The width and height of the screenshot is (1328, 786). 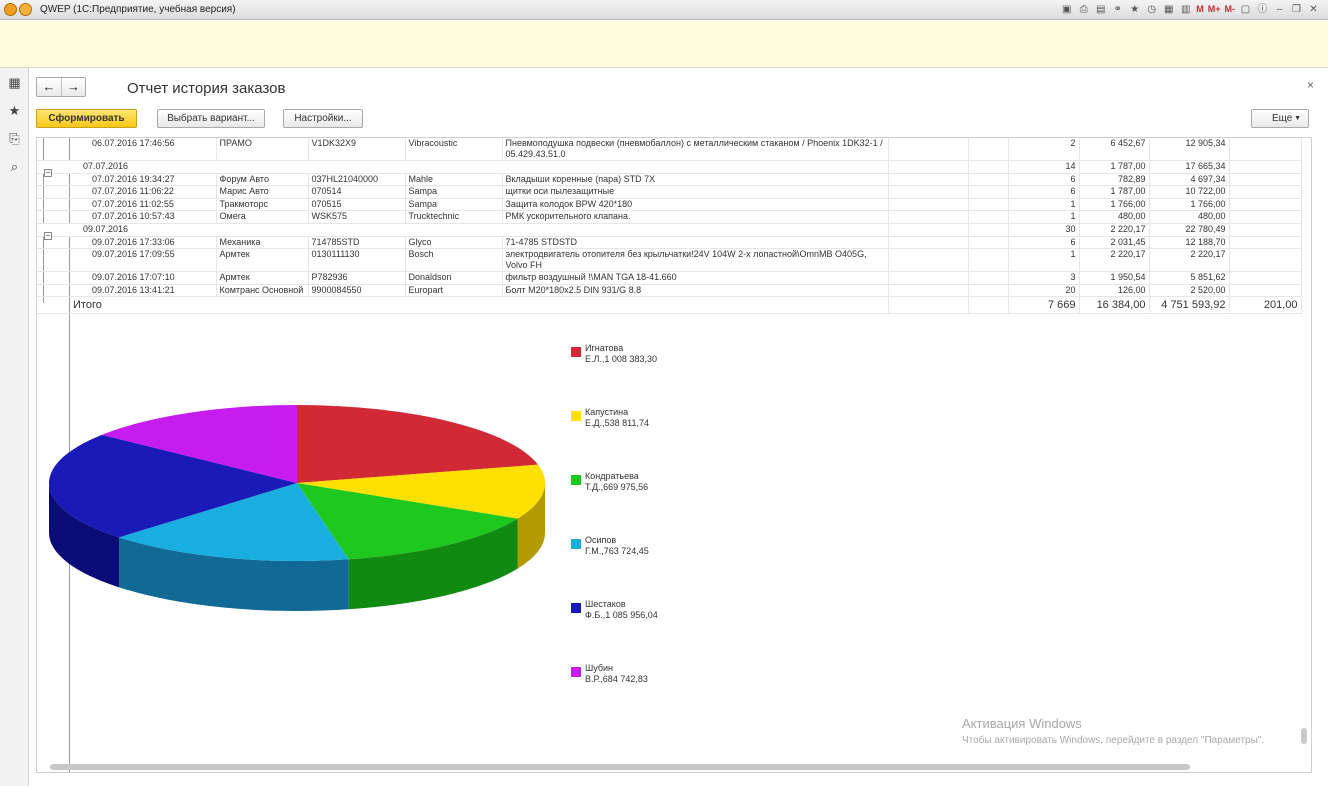 I want to click on table-cell: 07.07.2016 11:02:55, so click(x=127, y=205).